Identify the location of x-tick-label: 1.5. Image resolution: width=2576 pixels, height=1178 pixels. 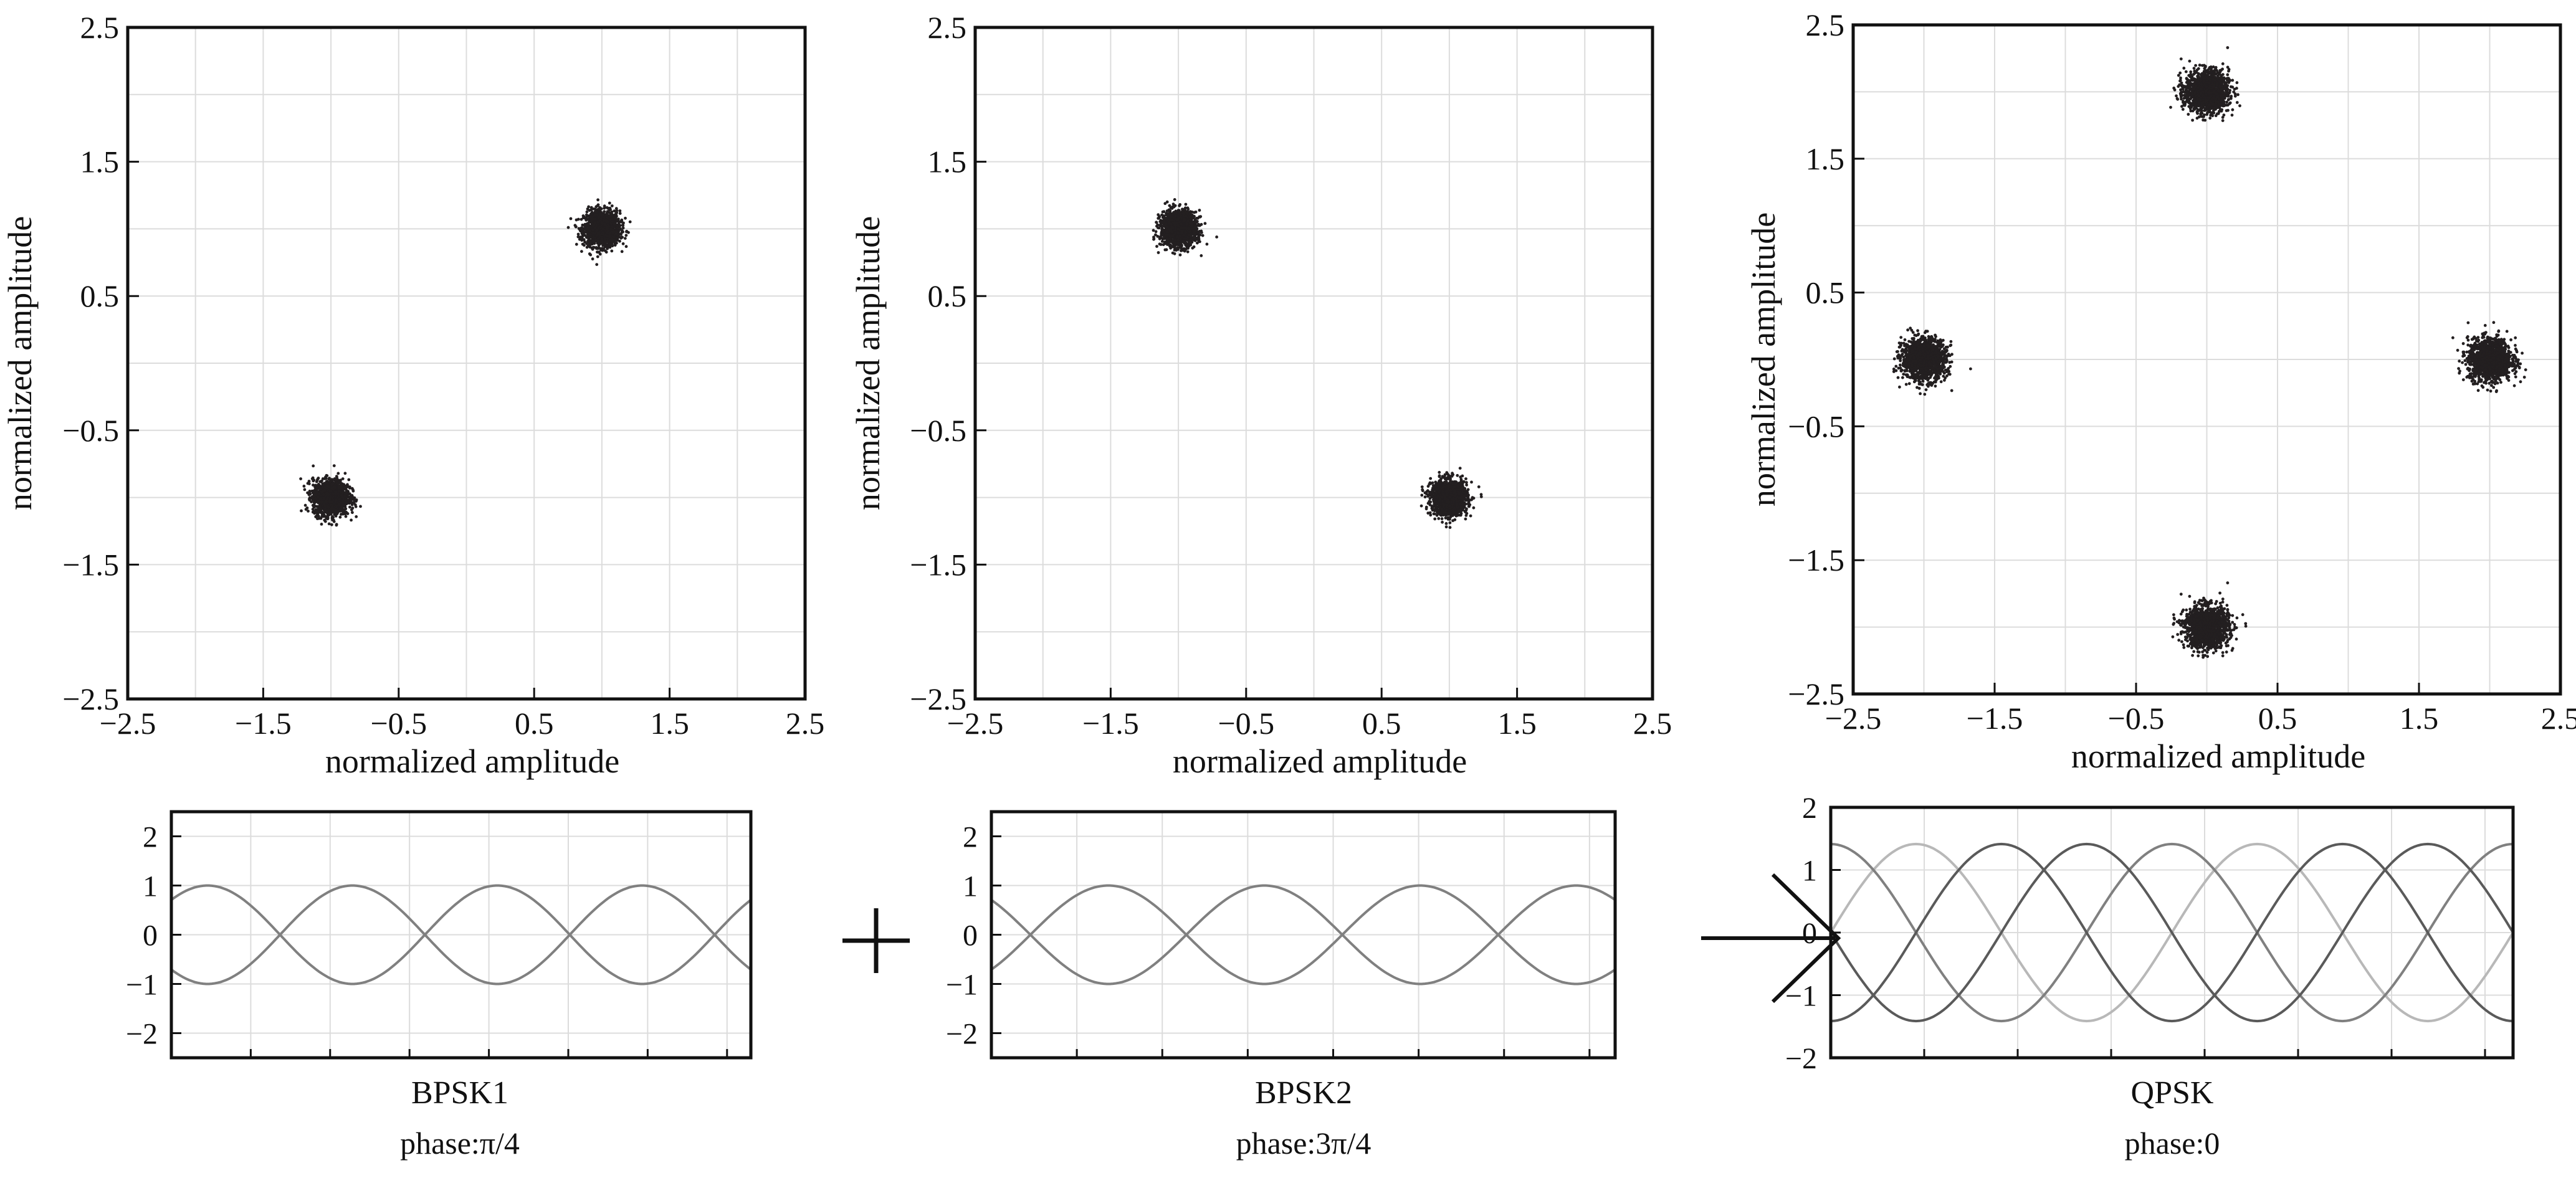
(670, 723).